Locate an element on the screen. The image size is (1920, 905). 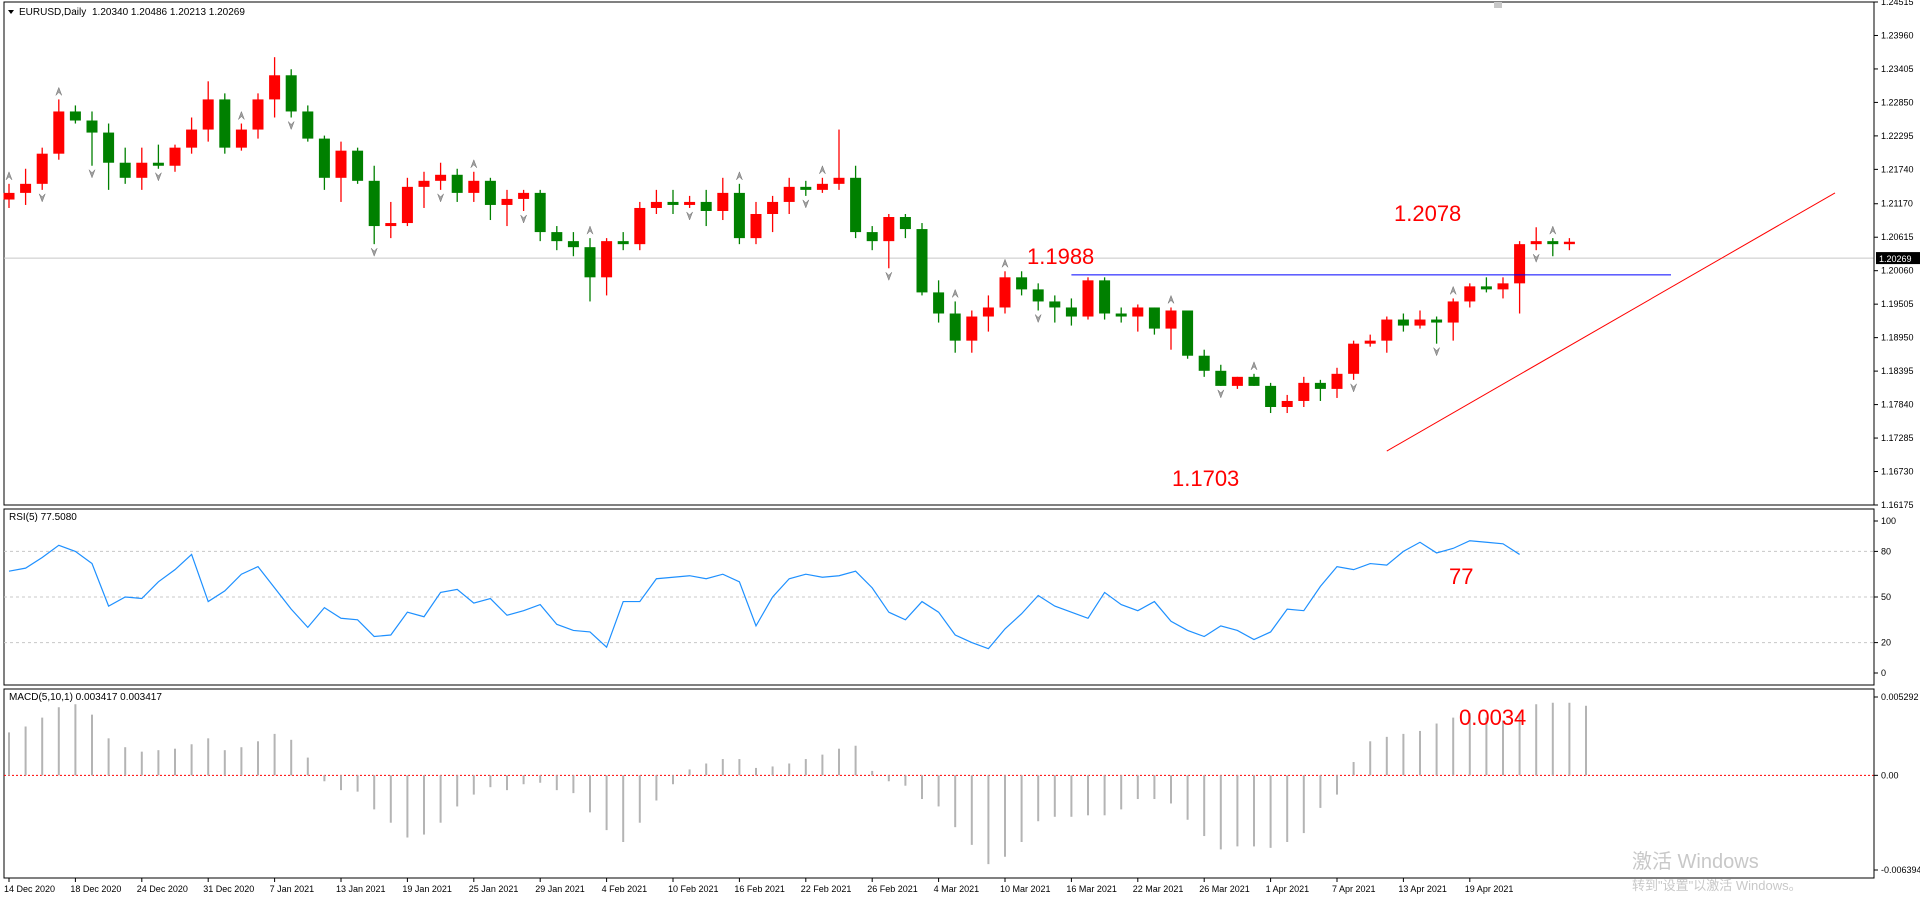
trendline is located at coordinates (1611, 322).